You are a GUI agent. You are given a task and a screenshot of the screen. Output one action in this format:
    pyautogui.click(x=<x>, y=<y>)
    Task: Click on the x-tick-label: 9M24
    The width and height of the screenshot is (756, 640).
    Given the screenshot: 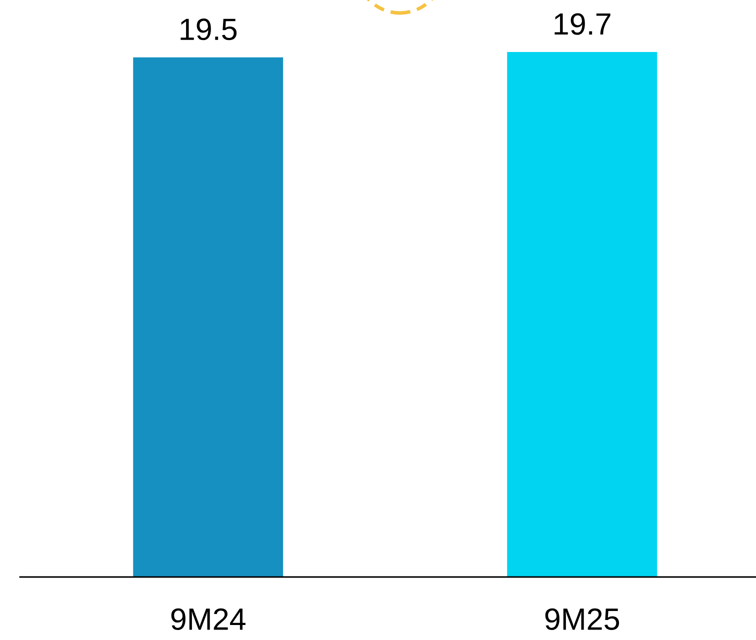 What is the action you would take?
    pyautogui.click(x=208, y=619)
    